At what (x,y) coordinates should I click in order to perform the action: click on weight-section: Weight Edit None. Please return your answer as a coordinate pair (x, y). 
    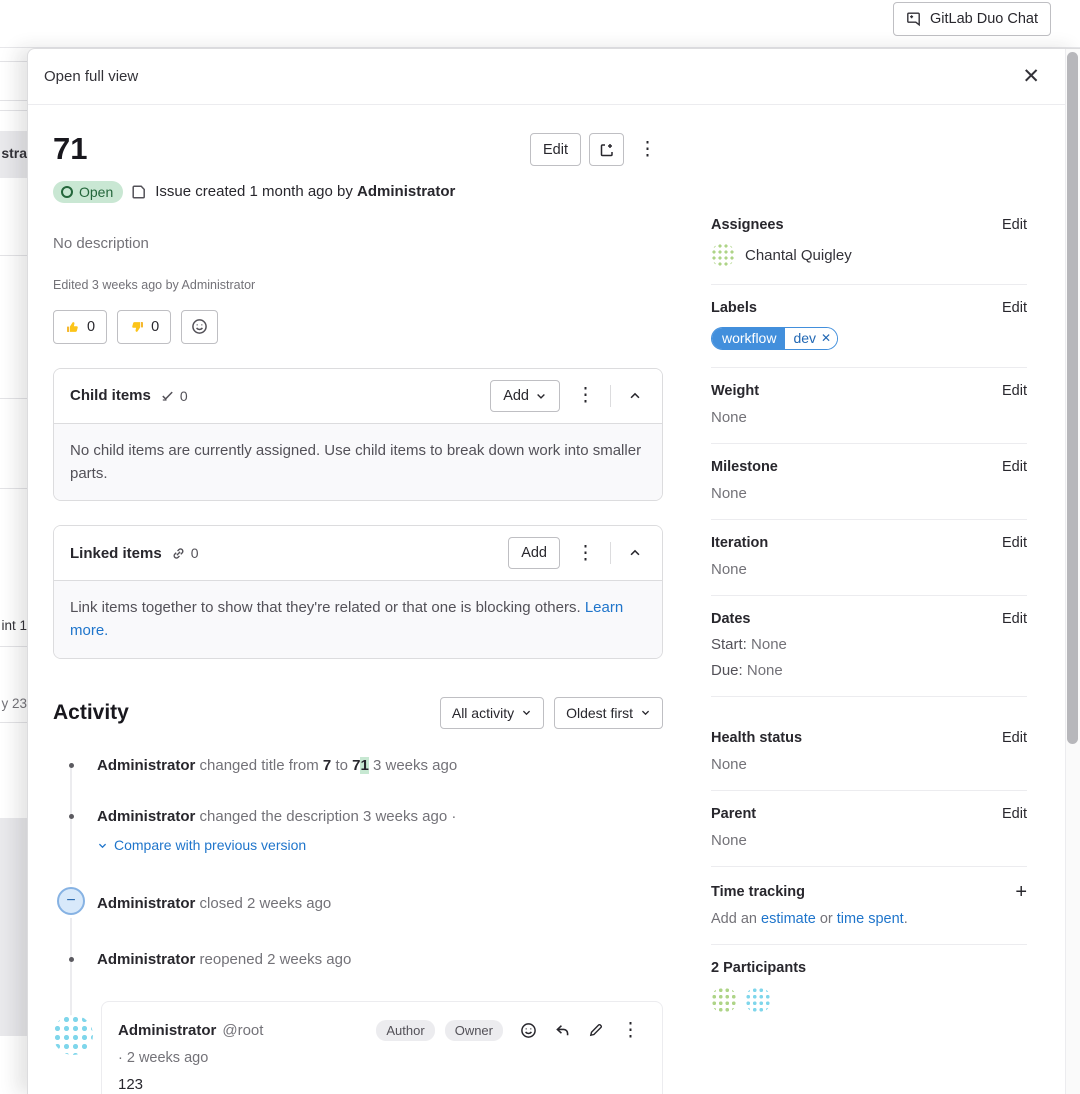
    Looking at the image, I should click on (869, 406).